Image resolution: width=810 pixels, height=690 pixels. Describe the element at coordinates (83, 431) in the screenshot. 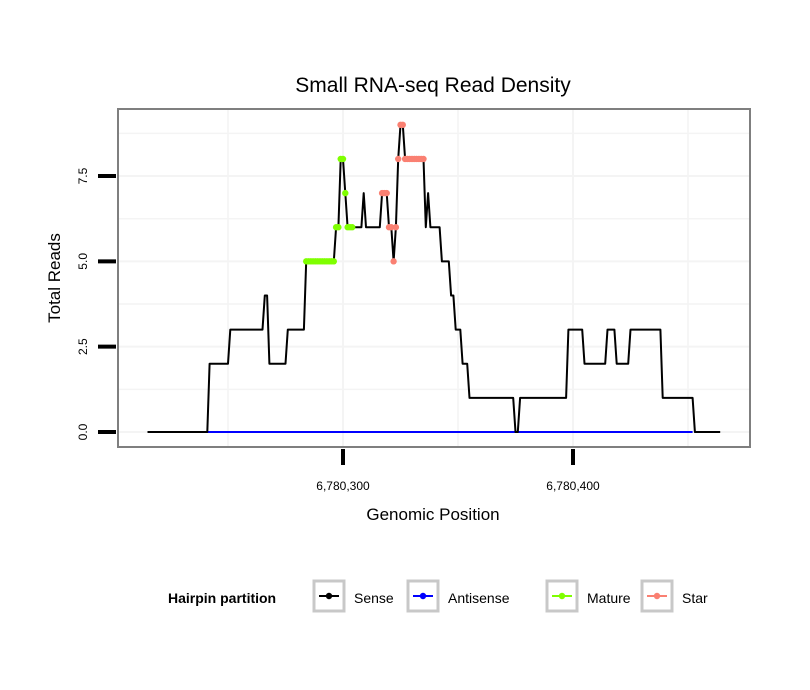

I see `y-tick-label: 0.0` at that location.